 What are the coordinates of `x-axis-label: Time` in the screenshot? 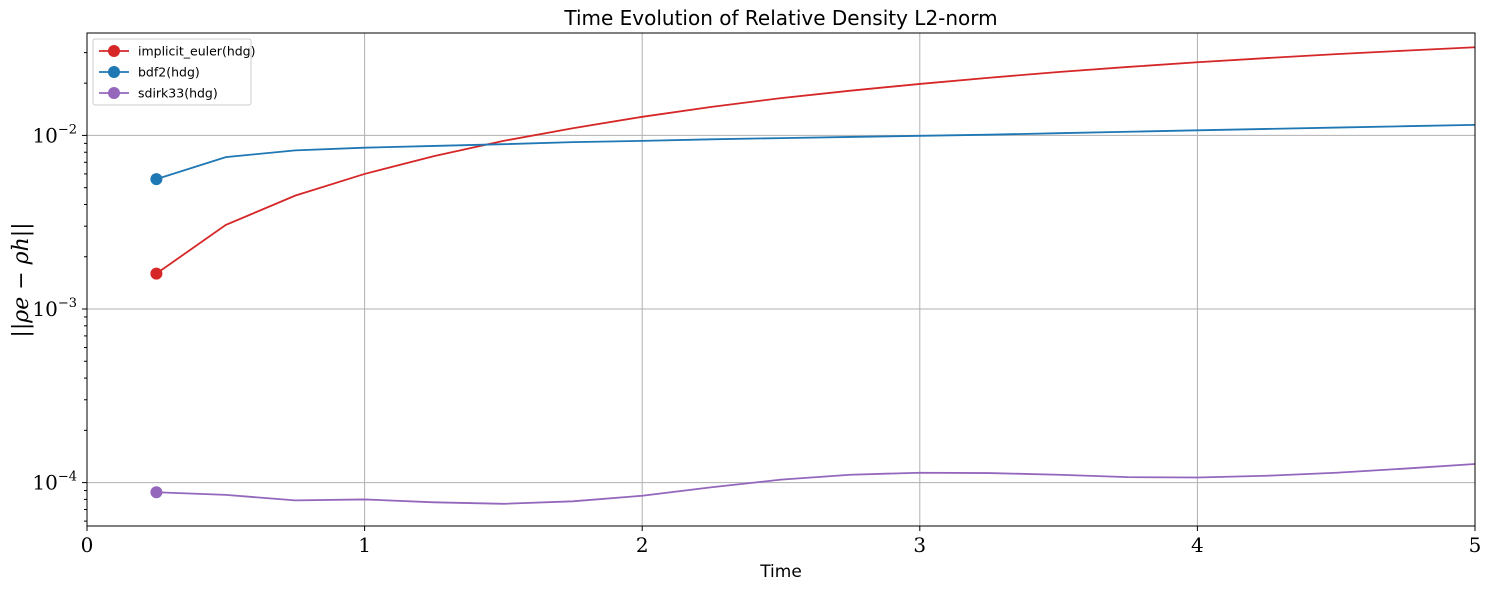 It's located at (780, 572).